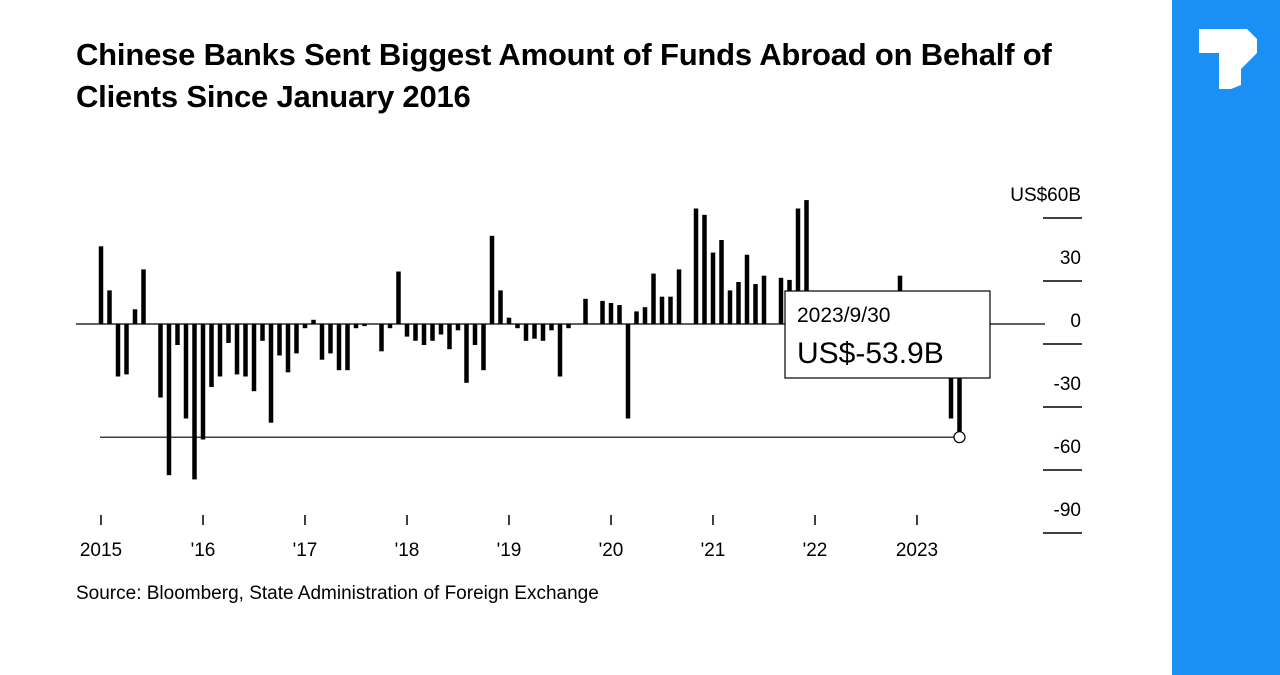 The image size is (1280, 675). Describe the element at coordinates (713, 550) in the screenshot. I see `x-tick-label: '21` at that location.